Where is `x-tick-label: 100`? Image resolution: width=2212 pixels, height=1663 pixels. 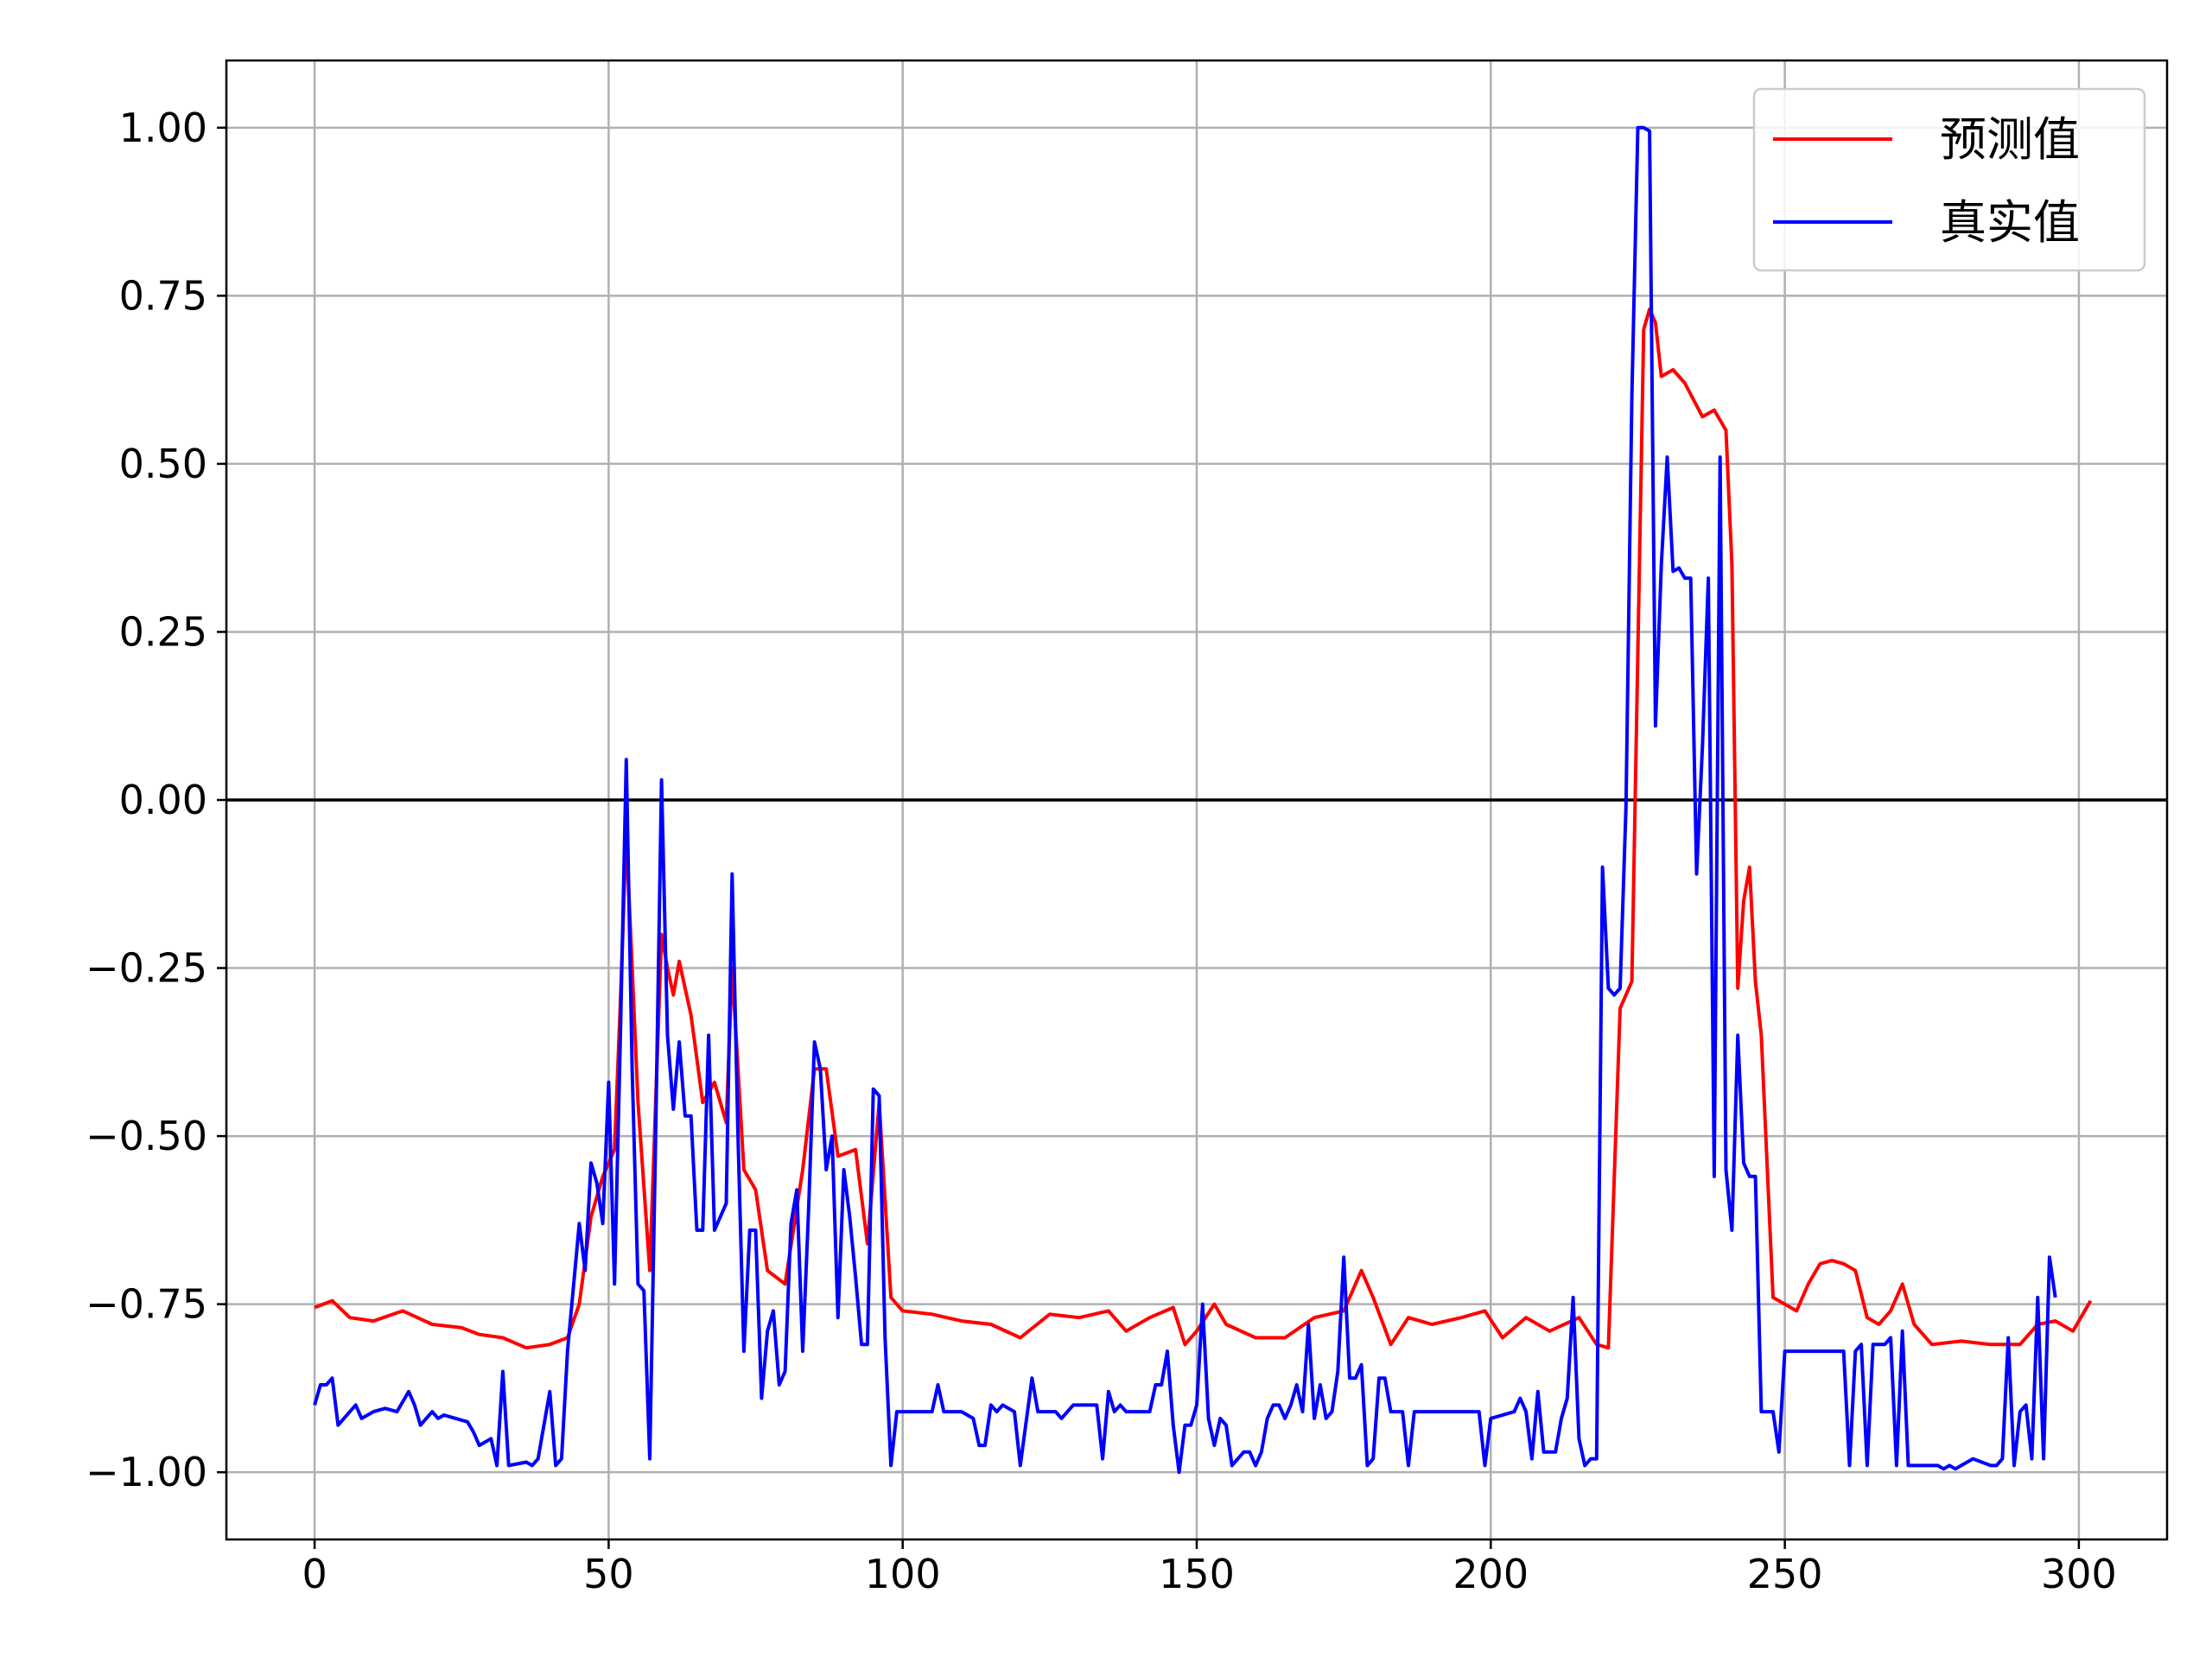
x-tick-label: 100 is located at coordinates (903, 1574).